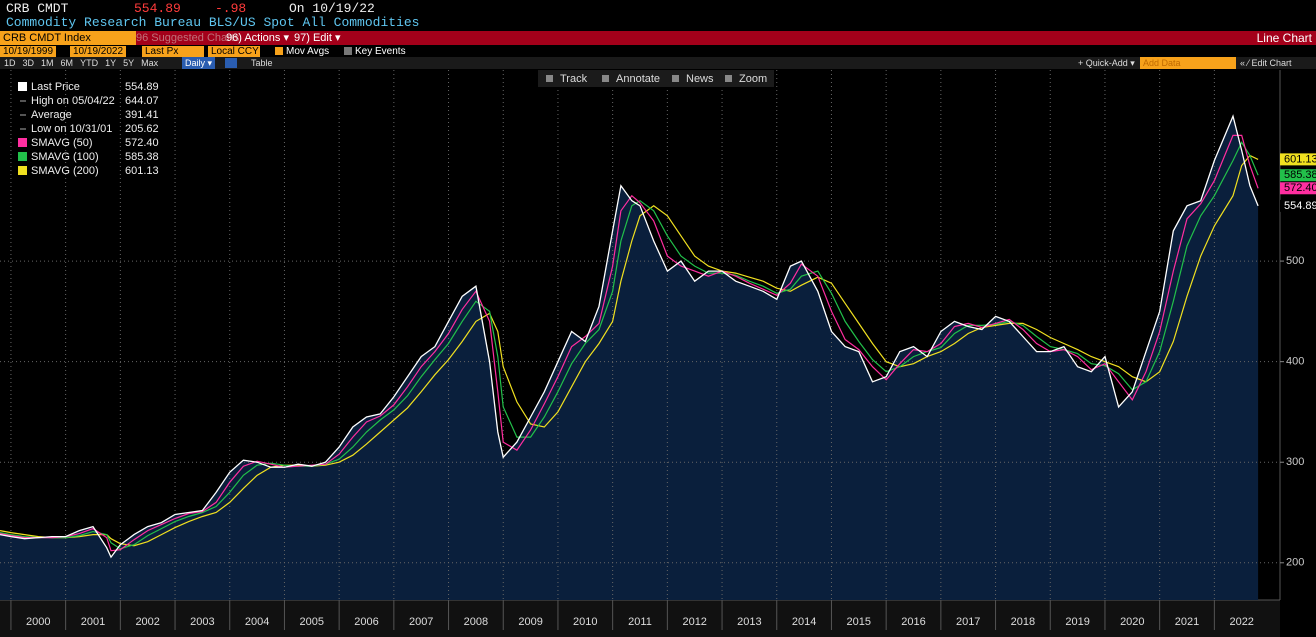 The width and height of the screenshot is (1316, 637). Describe the element at coordinates (658, 38) in the screenshot. I see `menu-bar` at that location.